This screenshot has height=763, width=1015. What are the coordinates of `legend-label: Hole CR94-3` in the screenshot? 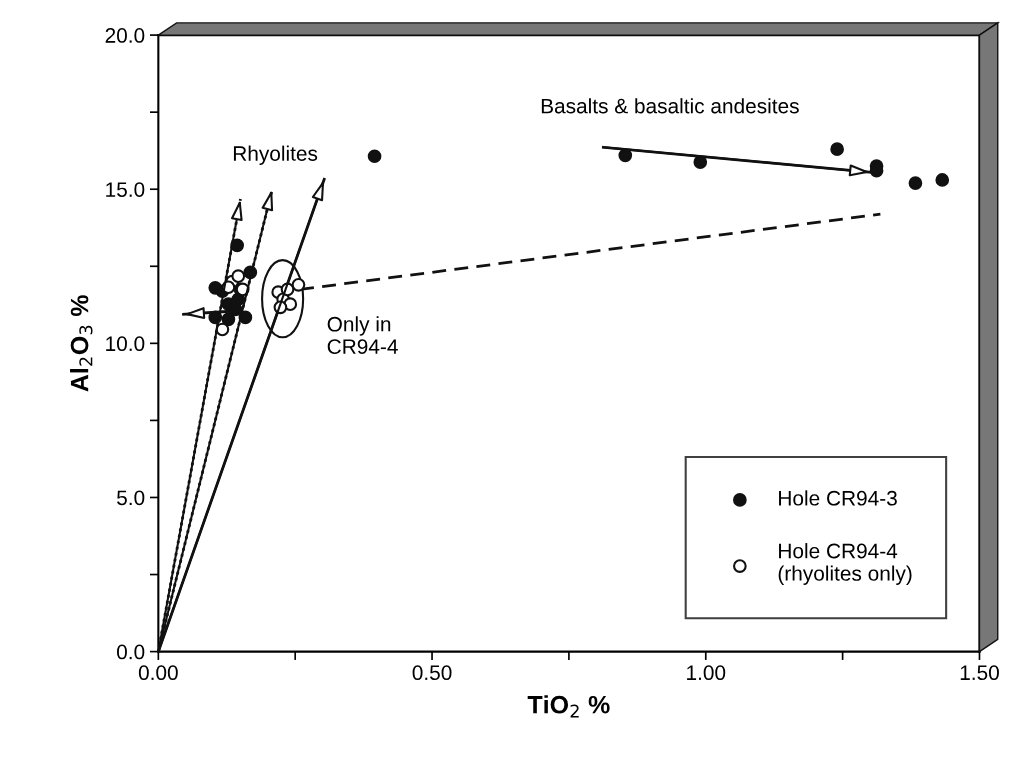 It's located at (838, 498).